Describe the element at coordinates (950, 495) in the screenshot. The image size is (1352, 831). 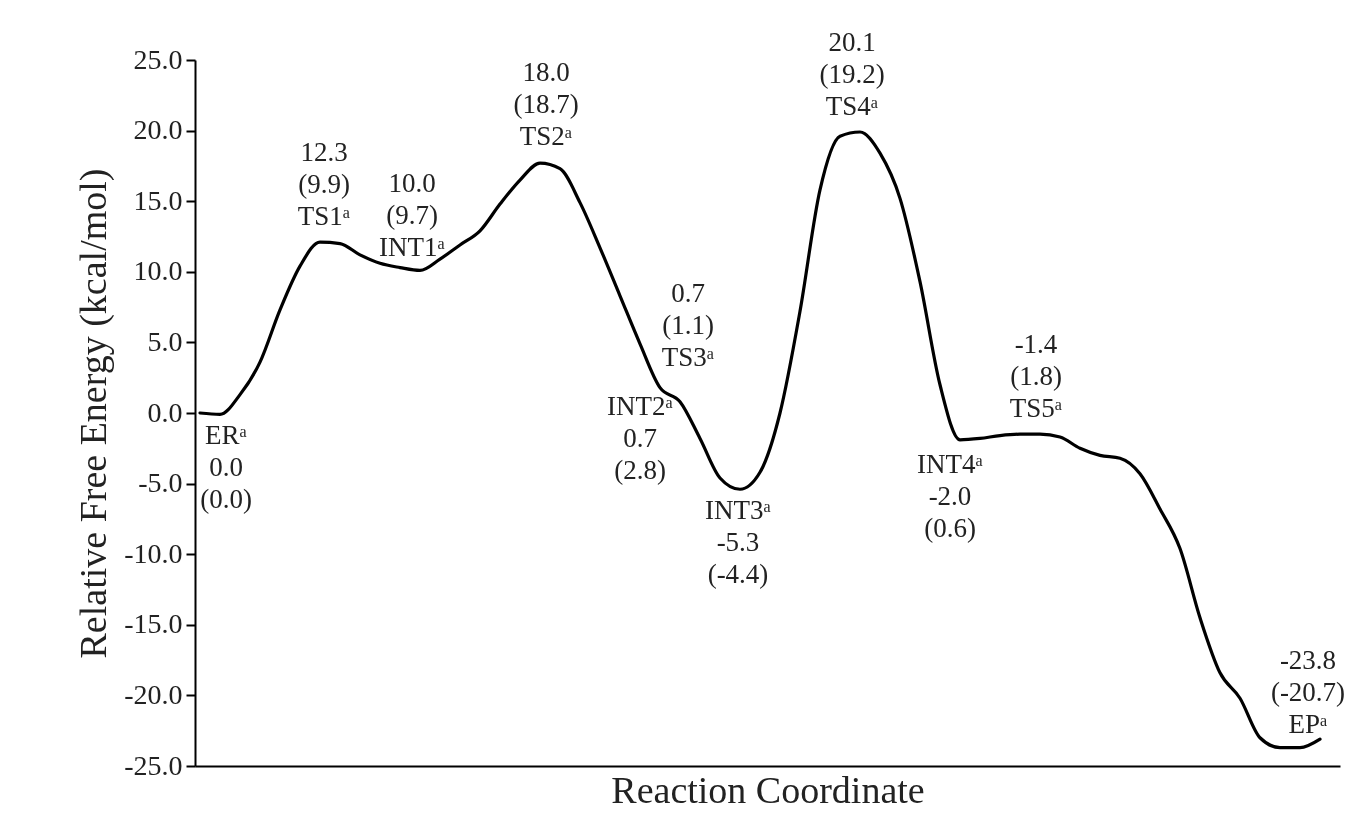
I see `annotation: INT4ᵃ -2.0 (0.6)` at that location.